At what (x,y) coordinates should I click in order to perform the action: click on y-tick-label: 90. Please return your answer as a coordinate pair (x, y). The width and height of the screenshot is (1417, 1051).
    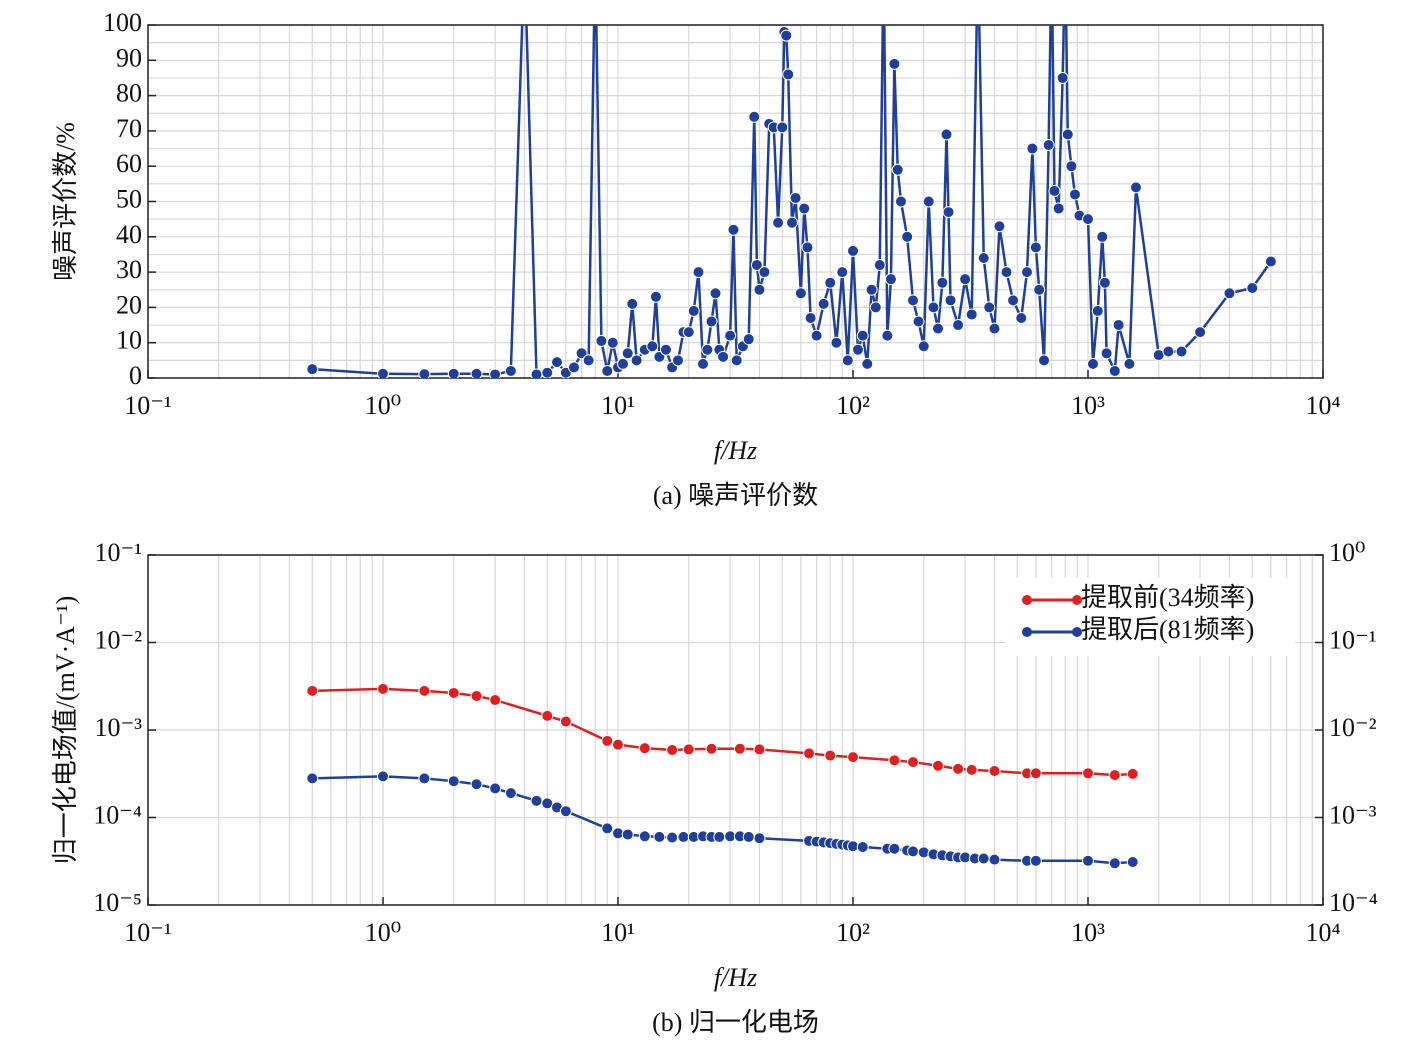
    Looking at the image, I should click on (129, 57).